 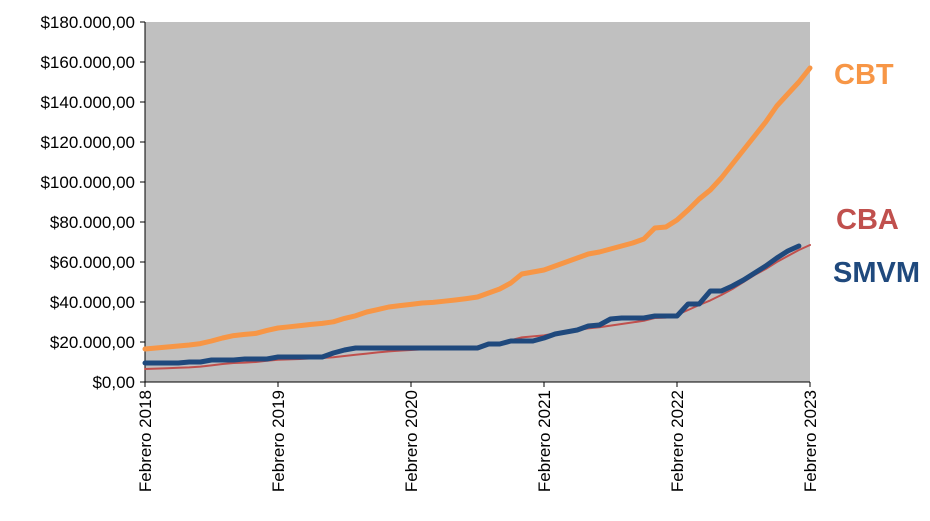 What do you see at coordinates (87, 62) in the screenshot?
I see `y-tick-label: $160.000,00` at bounding box center [87, 62].